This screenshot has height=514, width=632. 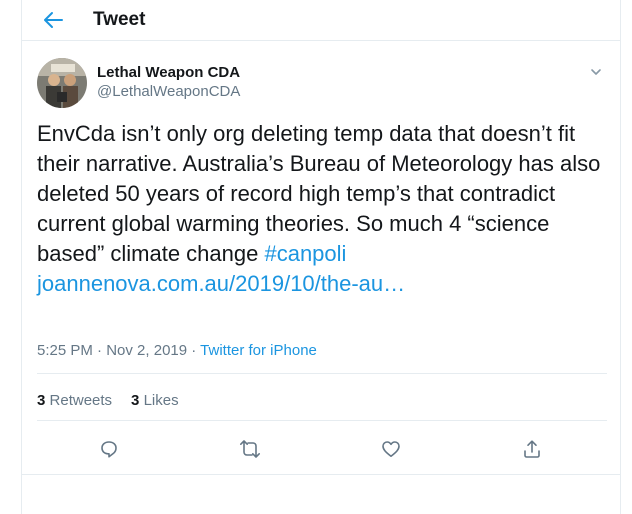 I want to click on avatar, so click(x=62, y=83).